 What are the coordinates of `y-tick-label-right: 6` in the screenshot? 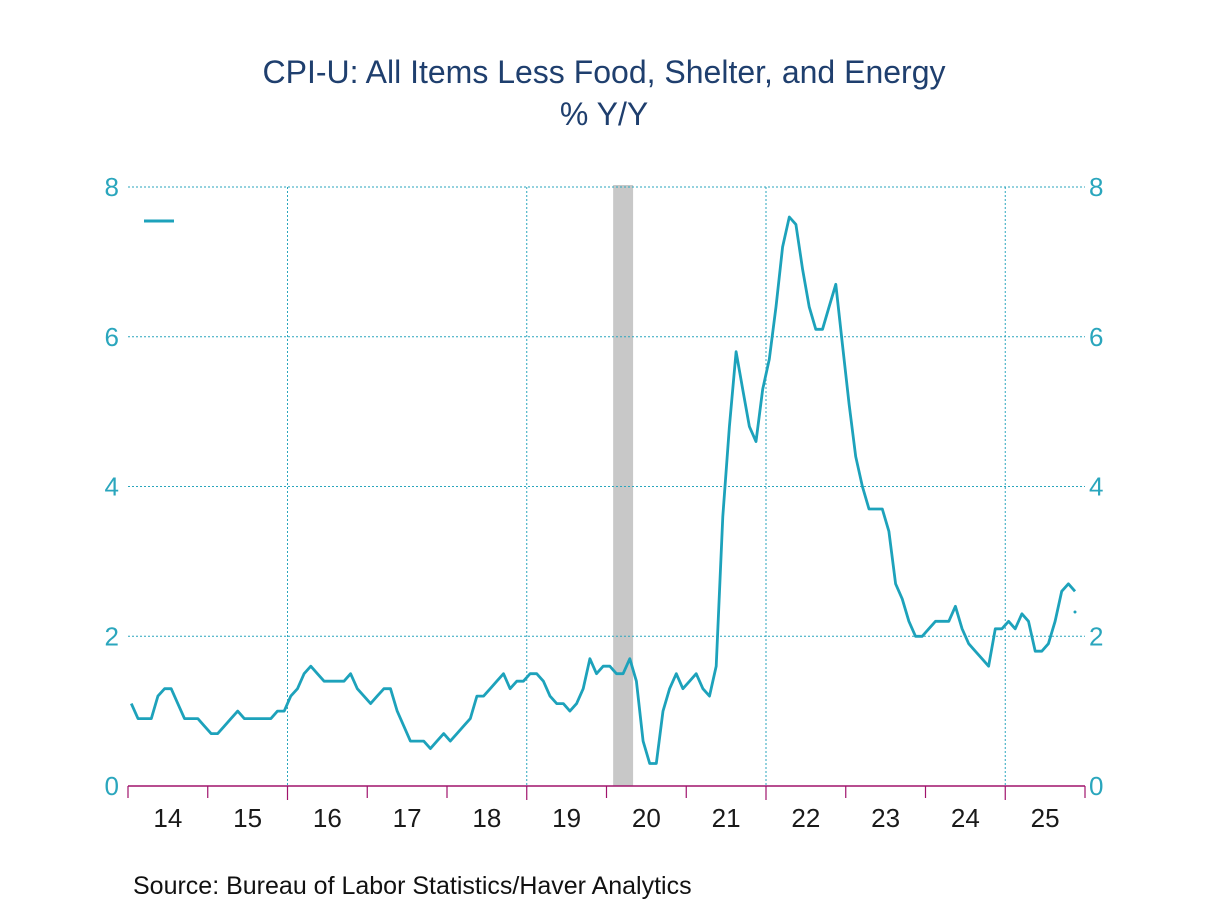 It's located at (1096, 337).